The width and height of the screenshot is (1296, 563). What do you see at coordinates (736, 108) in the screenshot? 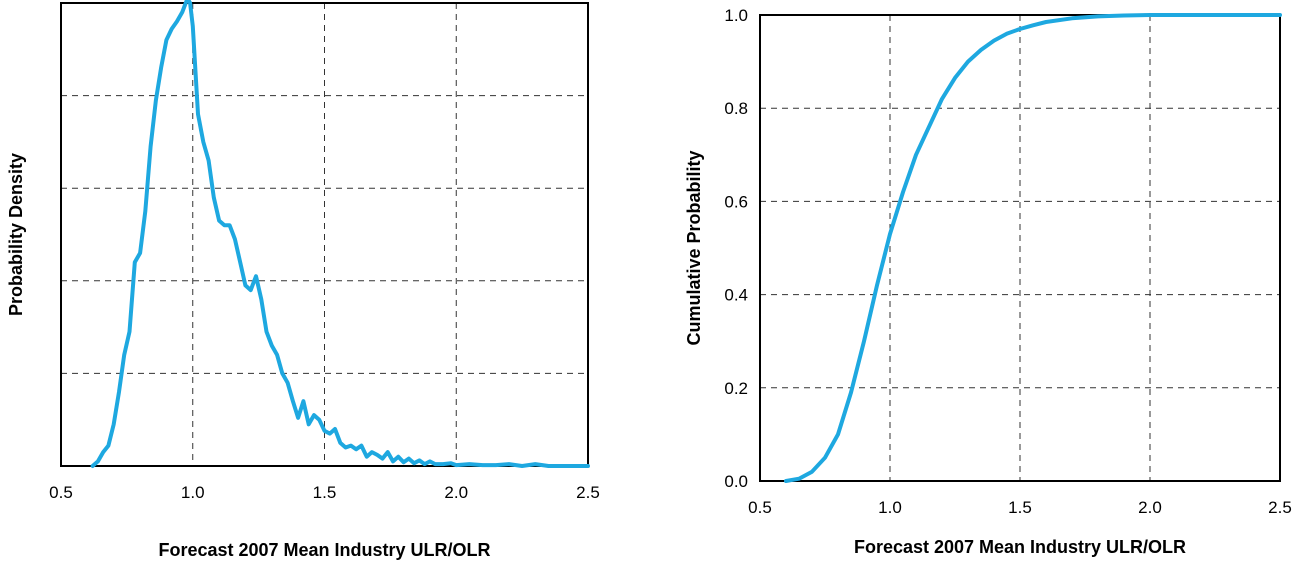
I see `cumulative-y-tick-label: 0.8` at bounding box center [736, 108].